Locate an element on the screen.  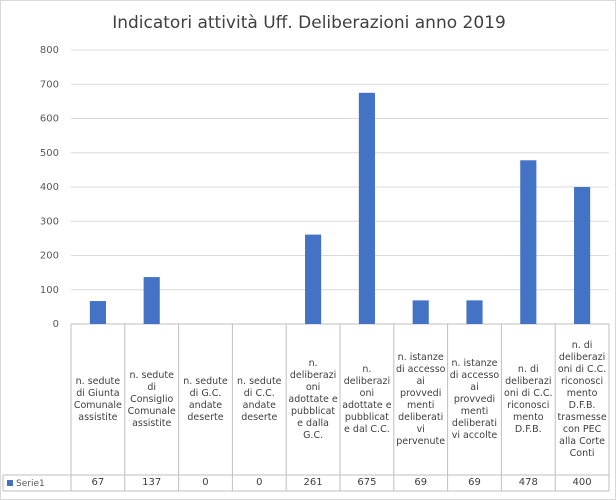
y-tick-label: 200 is located at coordinates (49, 256).